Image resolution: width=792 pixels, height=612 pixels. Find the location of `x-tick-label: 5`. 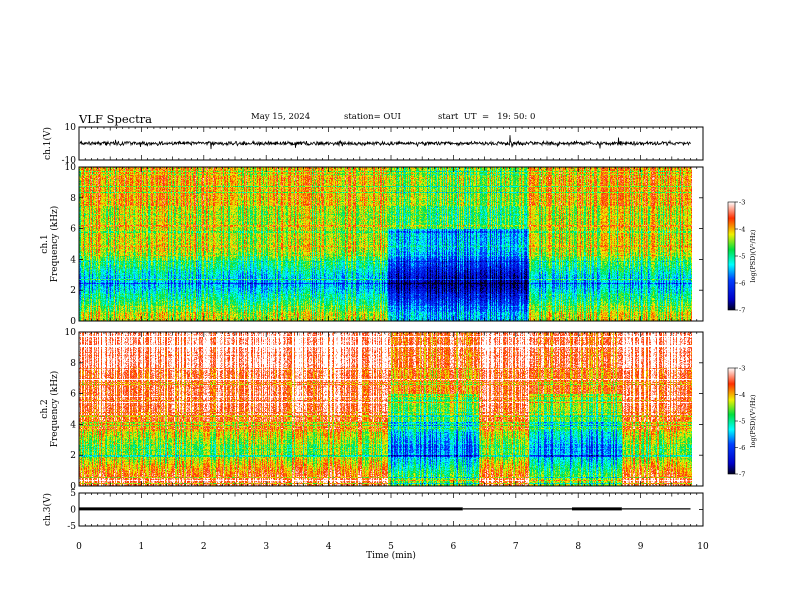

x-tick-label: 5 is located at coordinates (391, 547).